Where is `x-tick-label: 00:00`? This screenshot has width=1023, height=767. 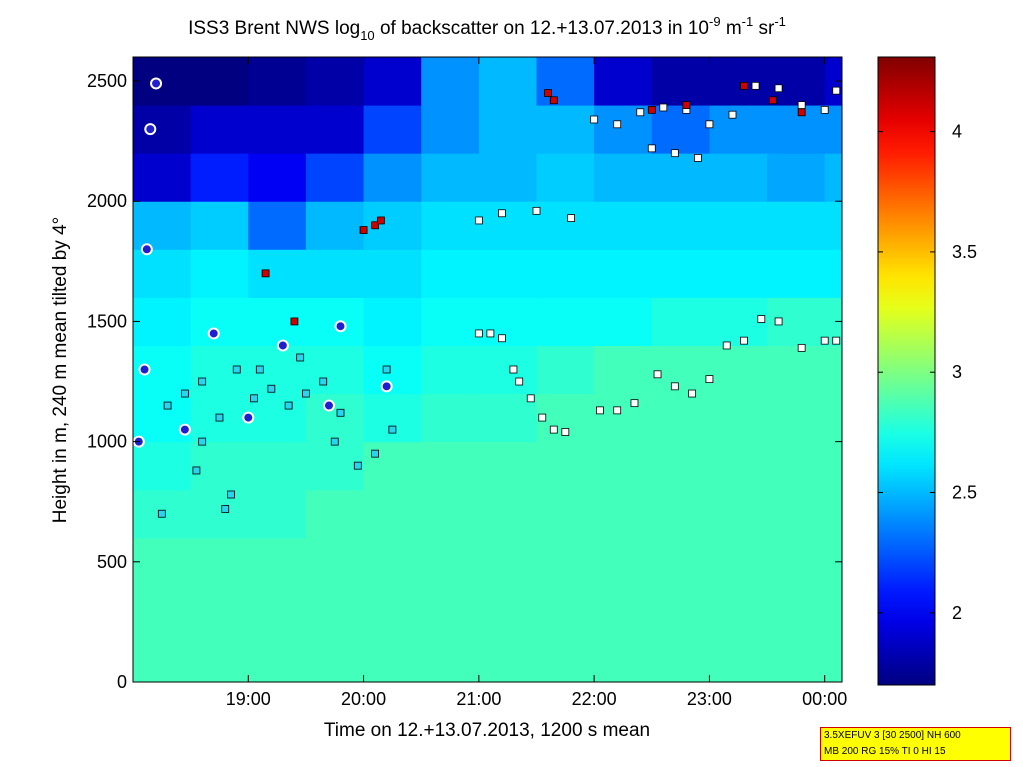
x-tick-label: 00:00 is located at coordinates (824, 699).